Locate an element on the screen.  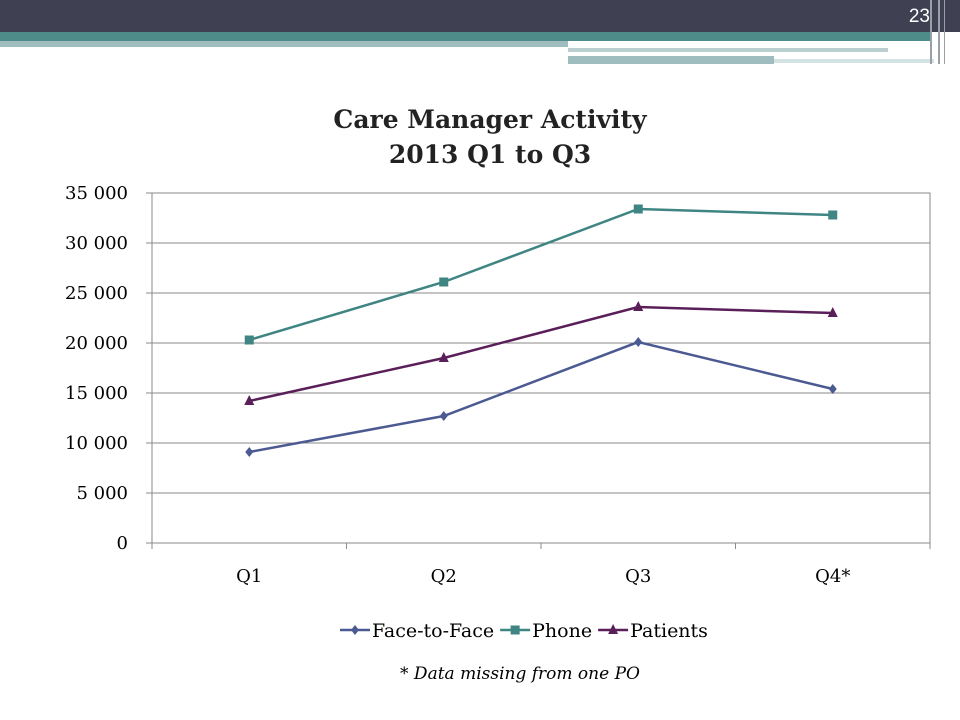
series-line-phone is located at coordinates (540, 274).